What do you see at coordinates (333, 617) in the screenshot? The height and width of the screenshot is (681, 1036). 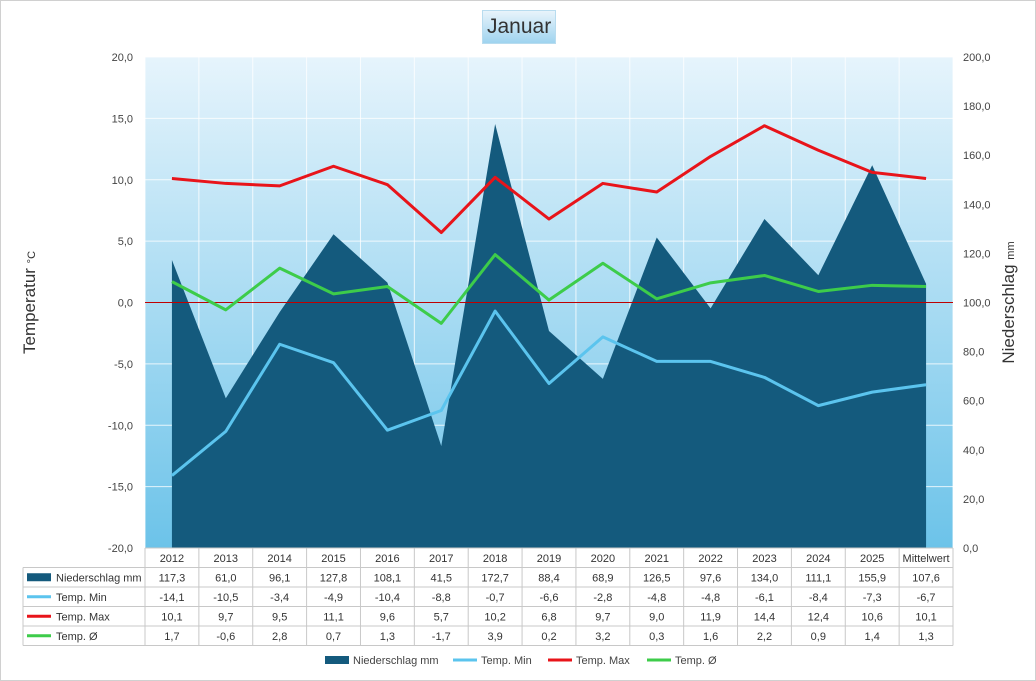 I see `table-cell-value: 11,1` at bounding box center [333, 617].